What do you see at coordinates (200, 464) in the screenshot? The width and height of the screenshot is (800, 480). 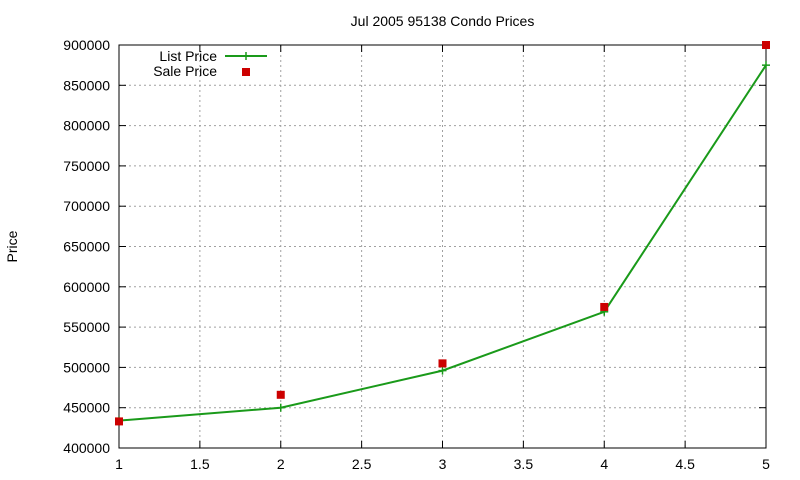 I see `x-tick-label: 1.5` at bounding box center [200, 464].